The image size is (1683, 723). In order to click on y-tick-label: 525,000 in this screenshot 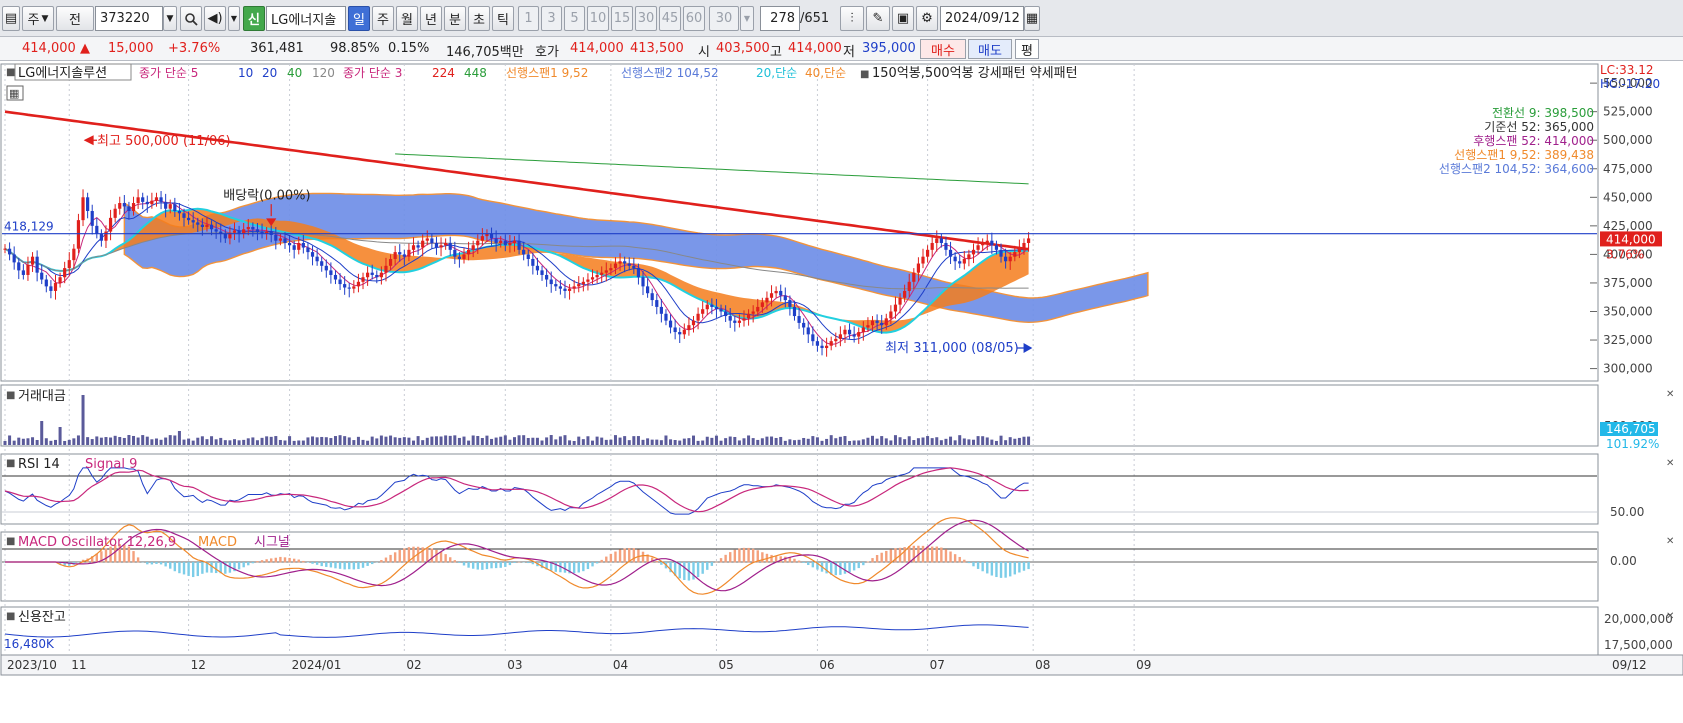, I will do `click(1628, 112)`.